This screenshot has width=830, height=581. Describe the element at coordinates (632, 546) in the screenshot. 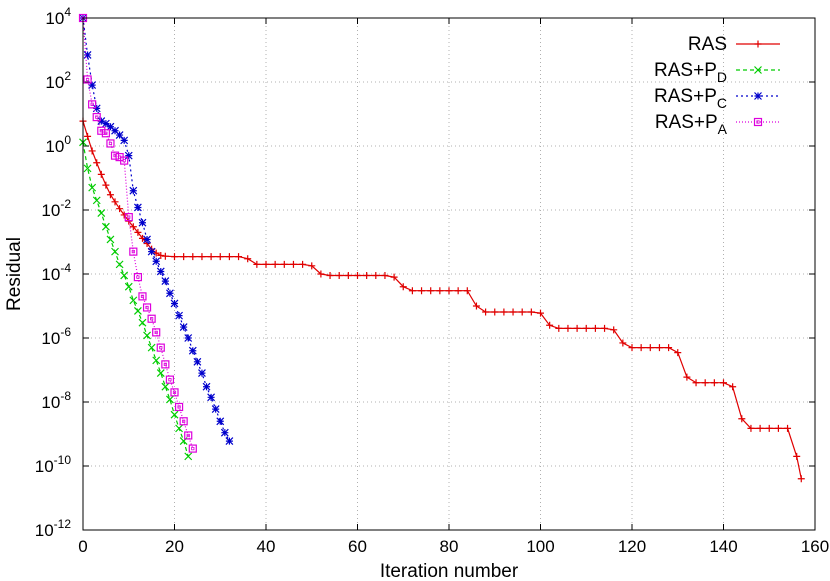

I see `x-tick-label: 120` at that location.